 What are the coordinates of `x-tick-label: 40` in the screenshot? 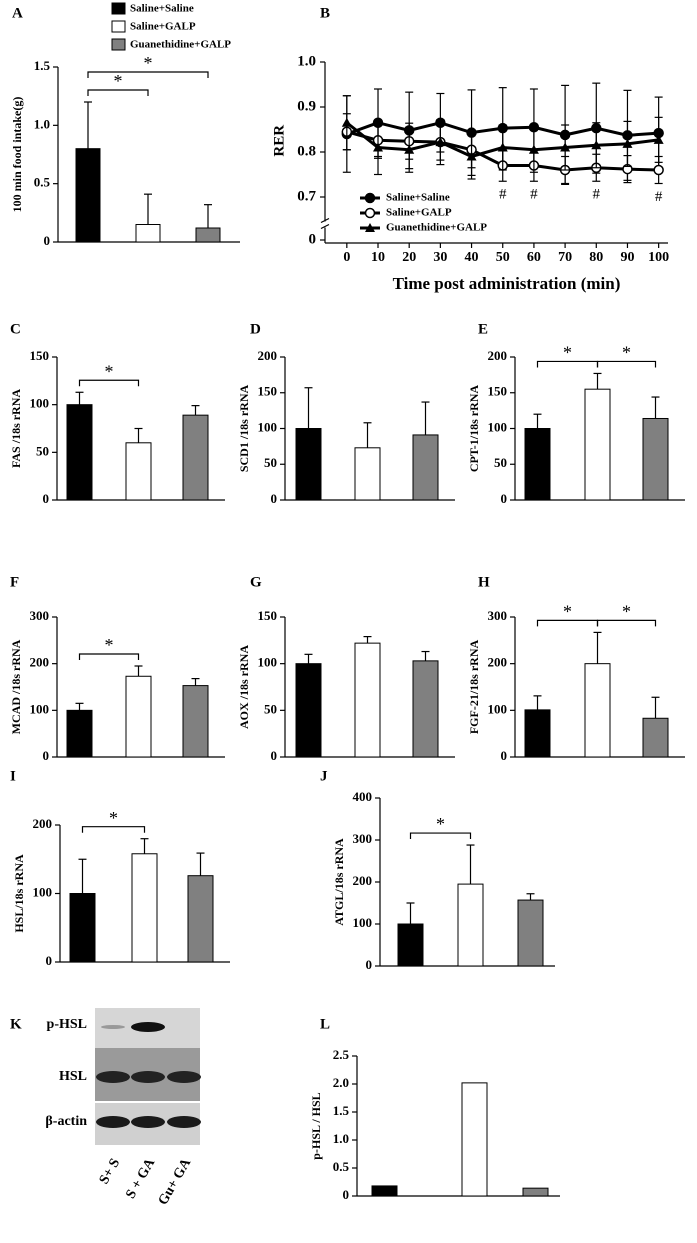 It's located at (472, 257).